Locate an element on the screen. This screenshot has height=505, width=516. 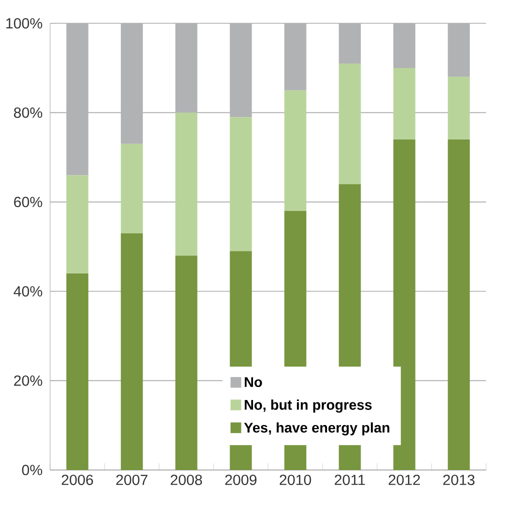
x-tick-label: 2013 is located at coordinates (458, 480).